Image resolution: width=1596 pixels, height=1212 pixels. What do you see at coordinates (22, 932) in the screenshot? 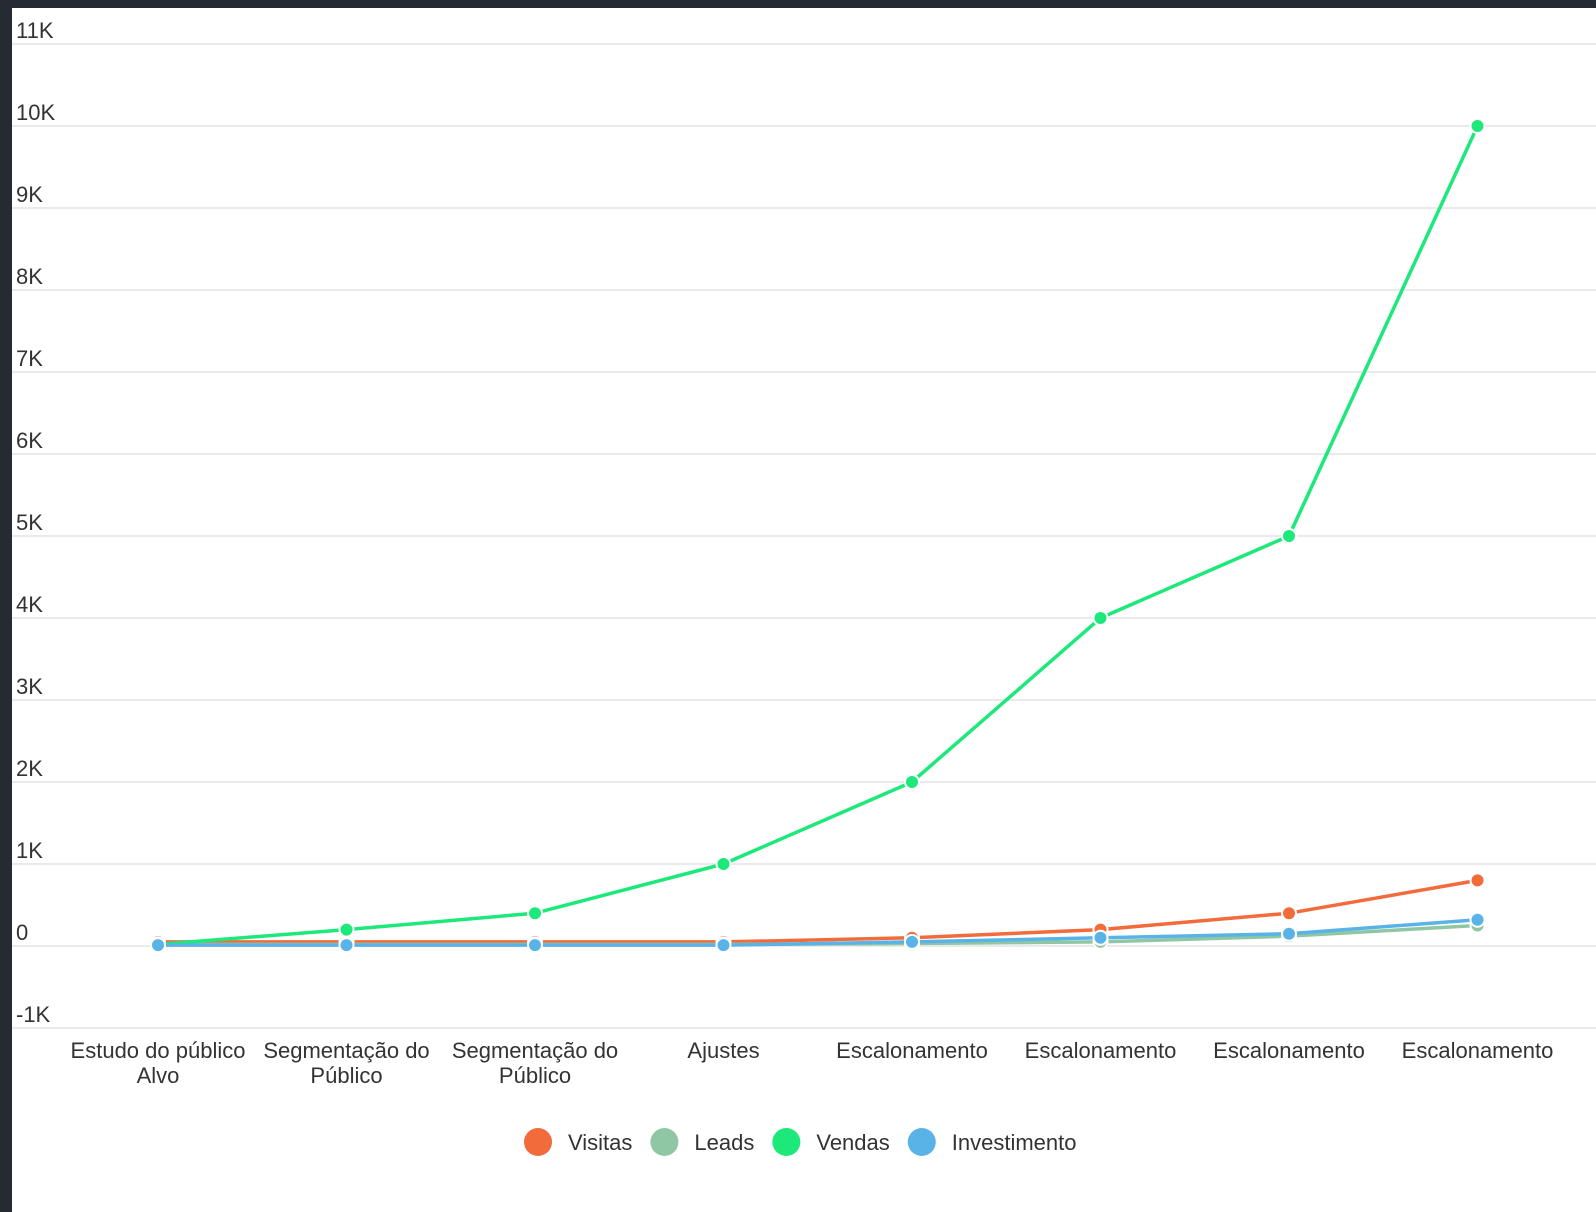
I see `y-tick-label: 0` at bounding box center [22, 932].